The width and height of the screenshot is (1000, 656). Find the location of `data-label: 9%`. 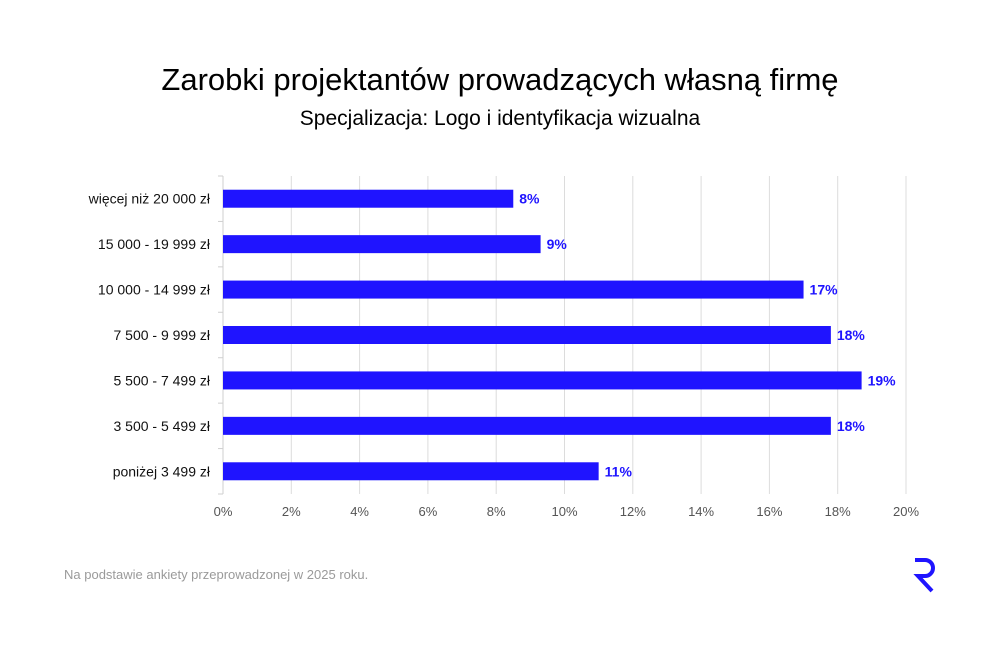

data-label: 9% is located at coordinates (557, 244).